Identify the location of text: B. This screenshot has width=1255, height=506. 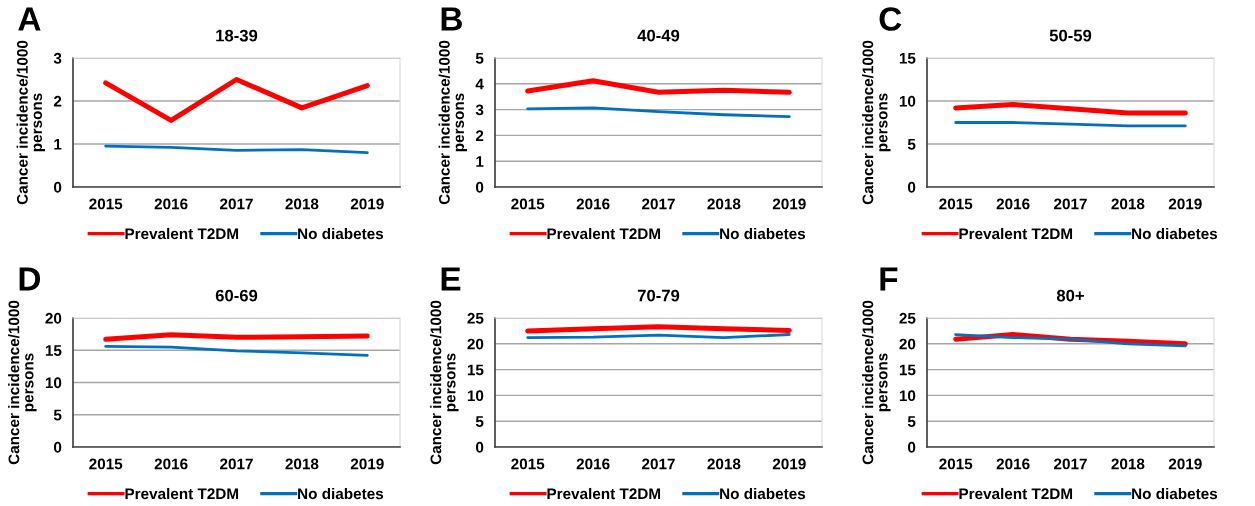
(451, 19).